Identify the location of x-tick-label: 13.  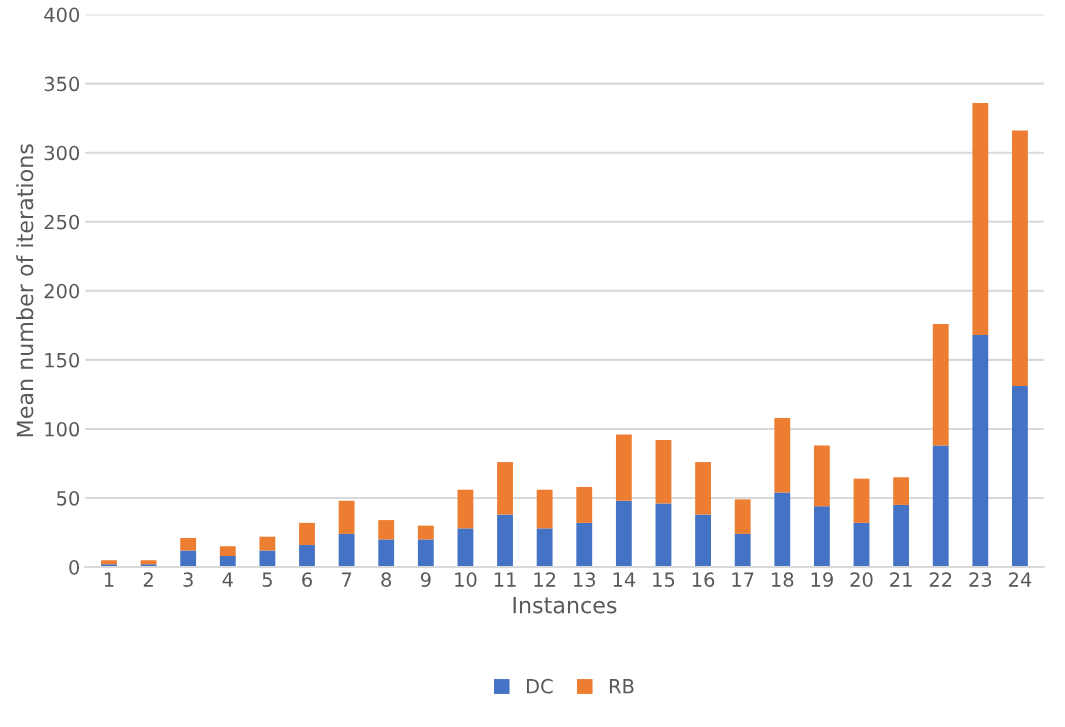
(585, 579).